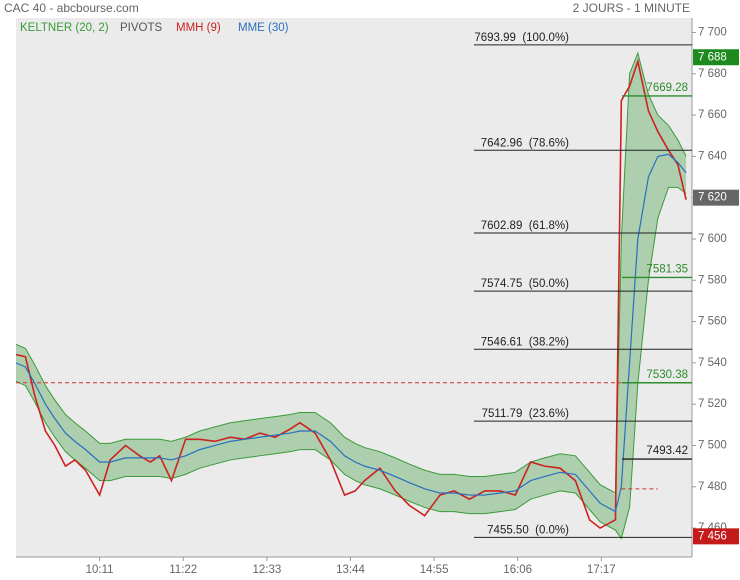 This screenshot has width=740, height=580. I want to click on legend-keltner: KELTNER (20, 2), so click(64, 28).